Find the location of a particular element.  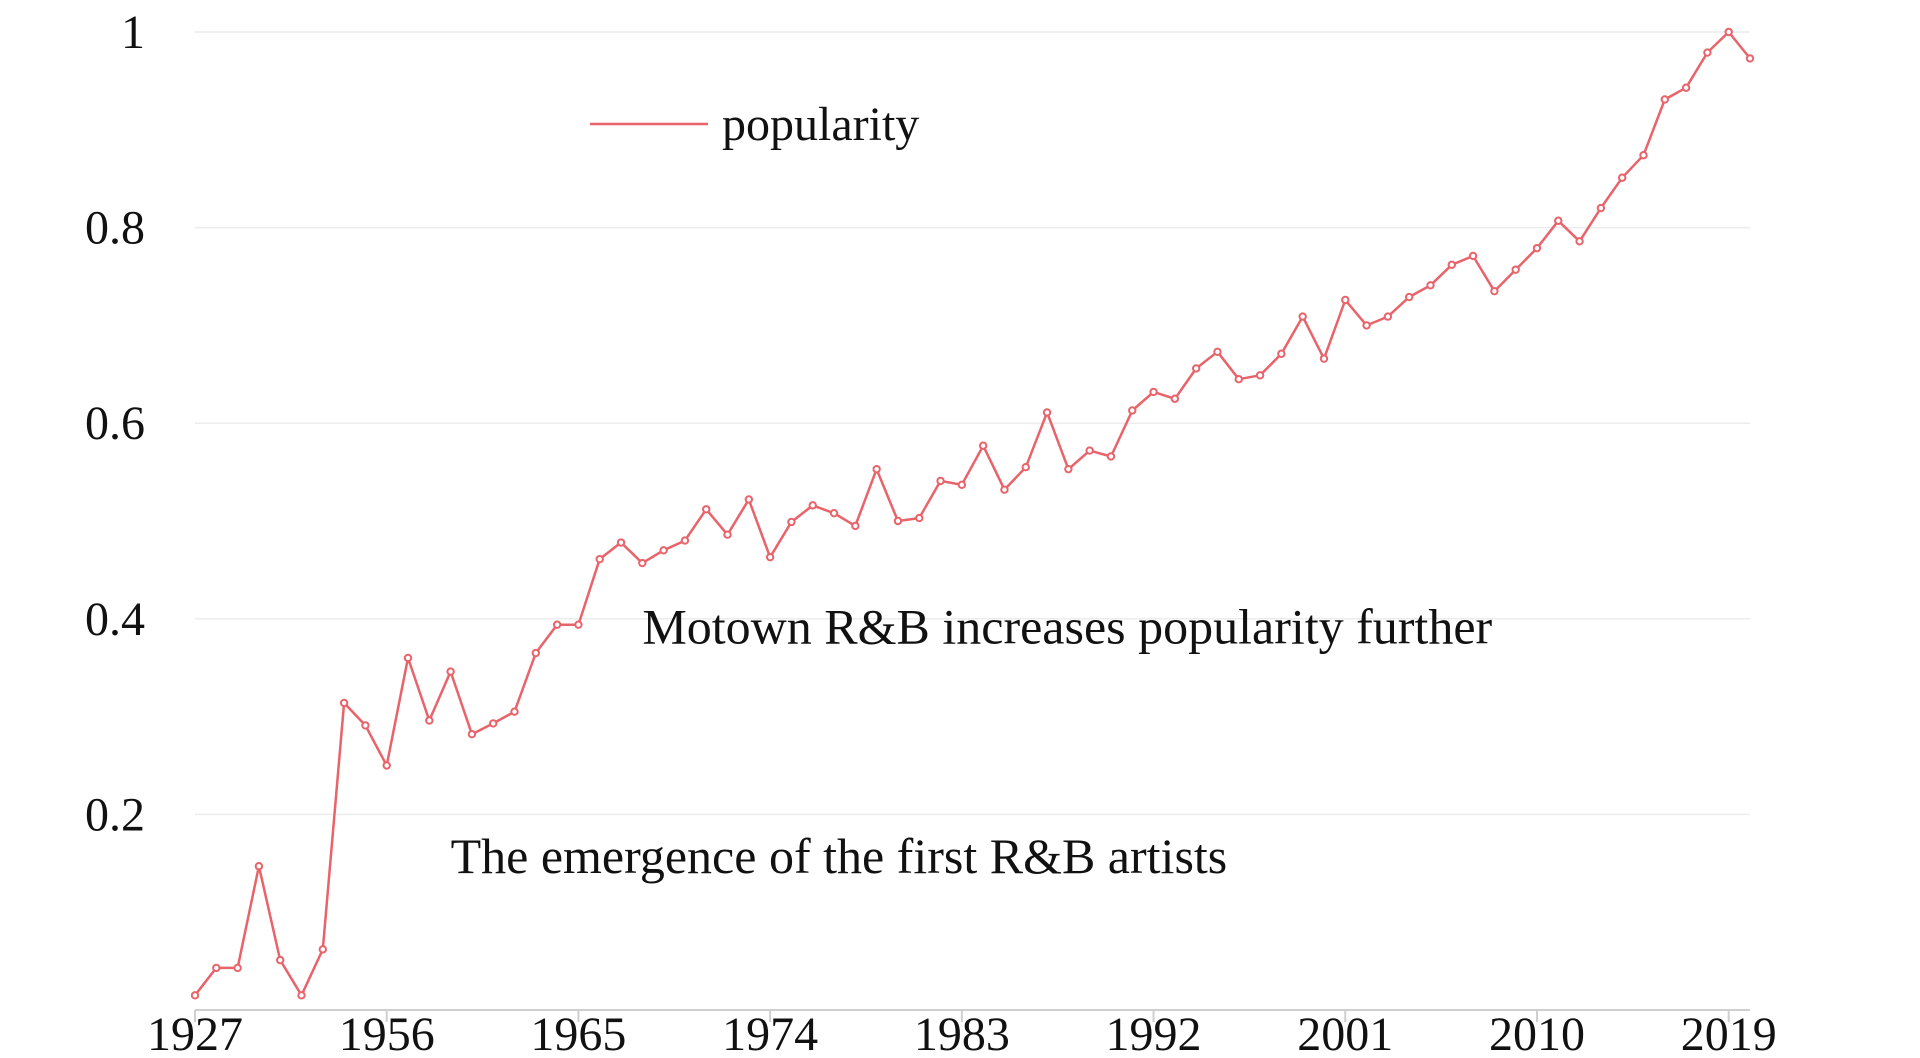

y-tick-label: 0.2 is located at coordinates (115, 814).